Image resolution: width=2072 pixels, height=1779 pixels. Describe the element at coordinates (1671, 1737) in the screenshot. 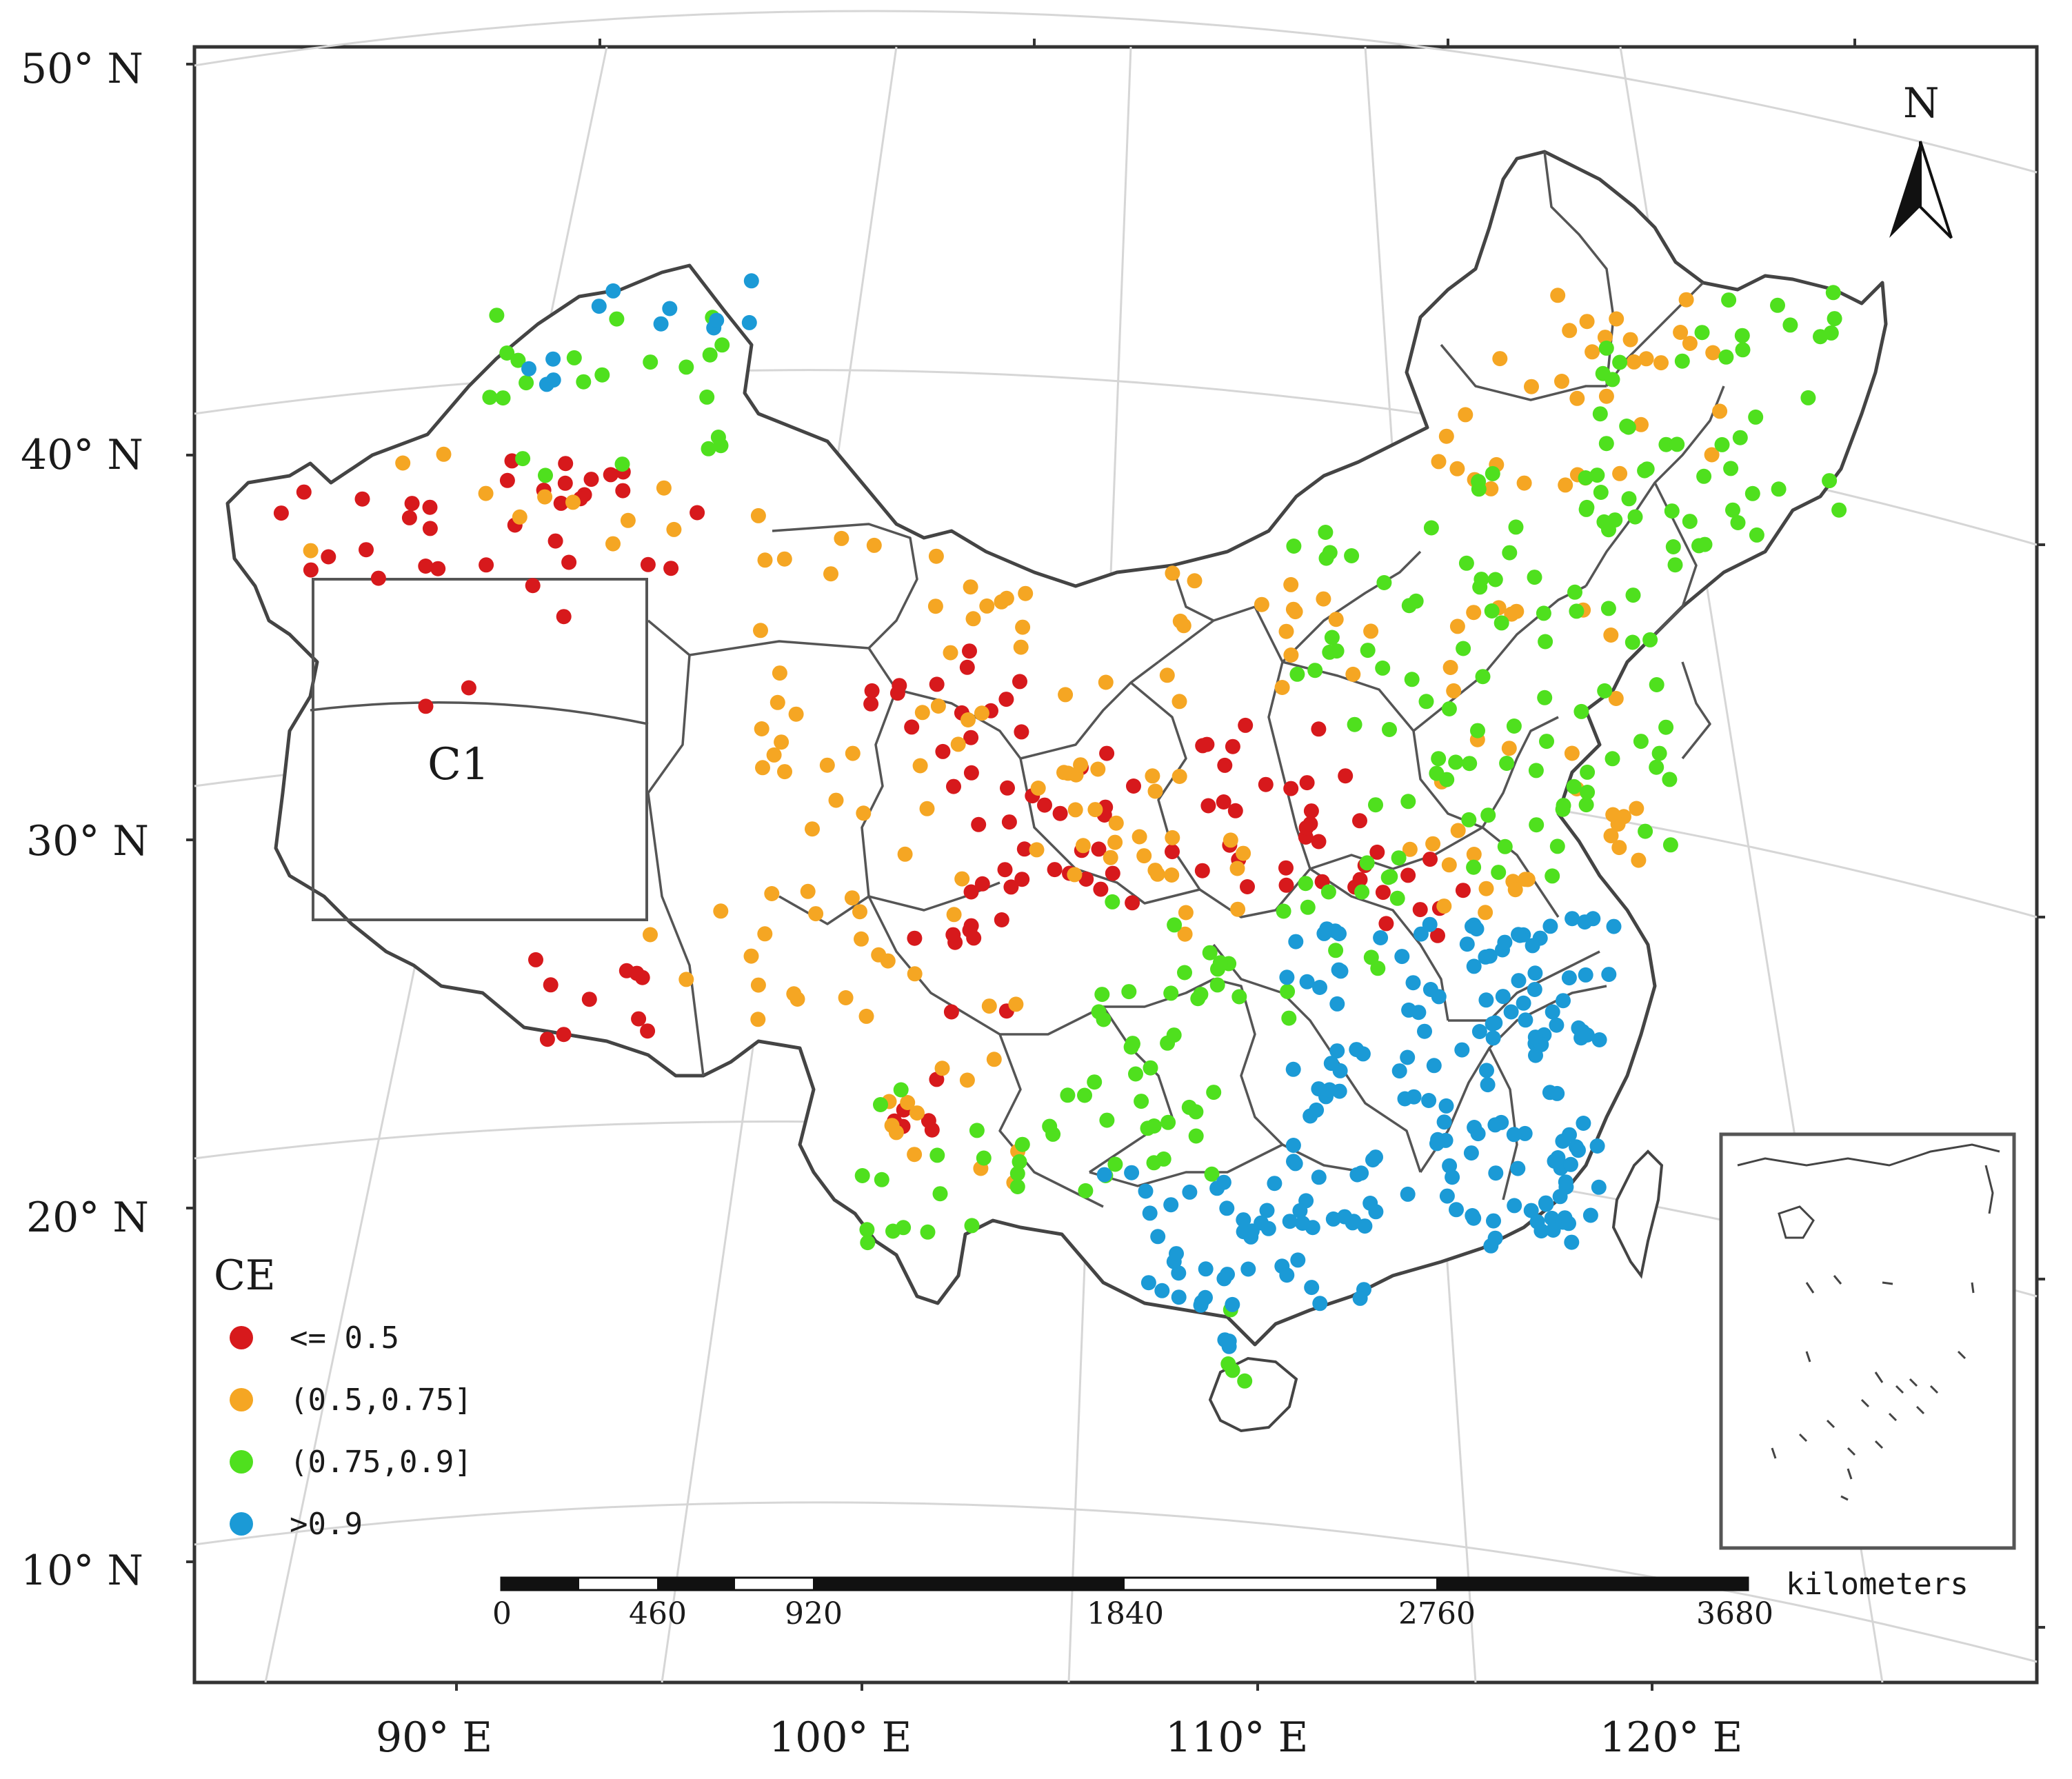

I see `lon-label-120: 120° E` at that location.